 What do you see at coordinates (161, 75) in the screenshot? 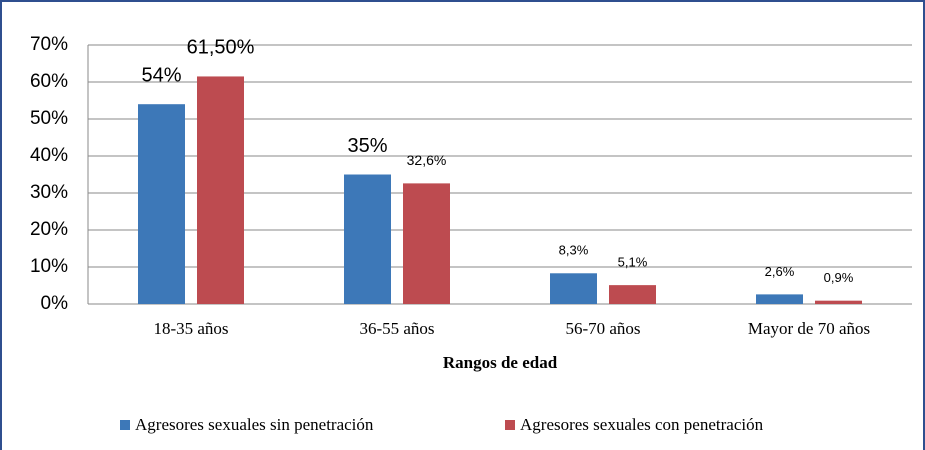
I see `data-label: 54%` at bounding box center [161, 75].